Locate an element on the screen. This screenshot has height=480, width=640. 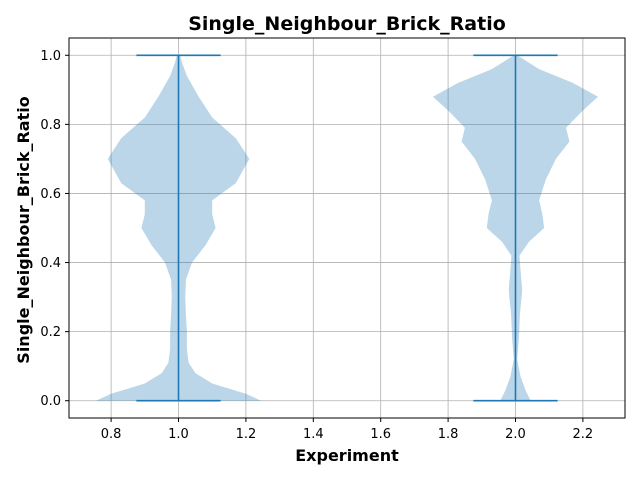
x-axis-title: Experiment is located at coordinates (347, 455).